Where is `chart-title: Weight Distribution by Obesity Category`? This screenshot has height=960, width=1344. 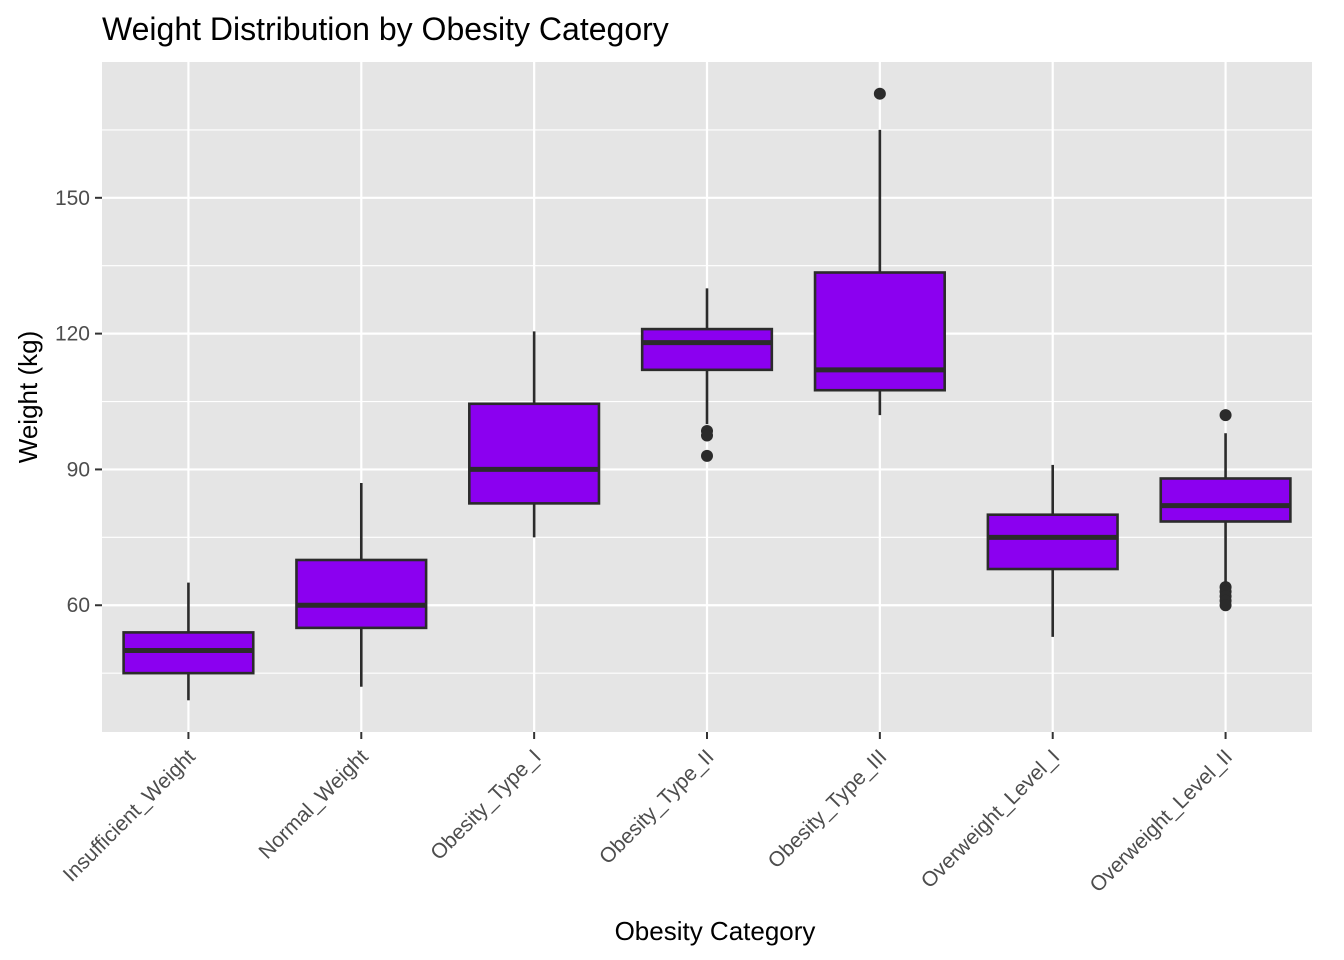
chart-title: Weight Distribution by Obesity Category is located at coordinates (385, 29).